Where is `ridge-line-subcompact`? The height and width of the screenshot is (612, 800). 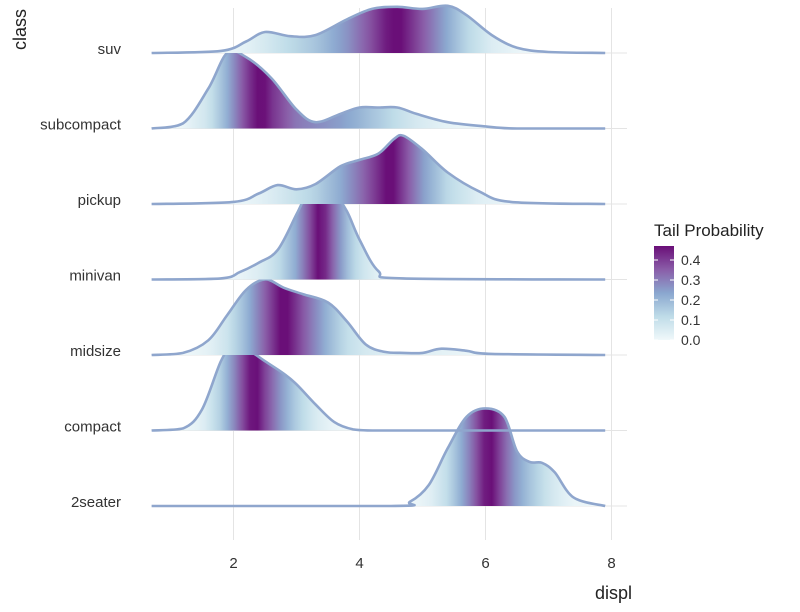
ridge-line-subcompact is located at coordinates (378, 89).